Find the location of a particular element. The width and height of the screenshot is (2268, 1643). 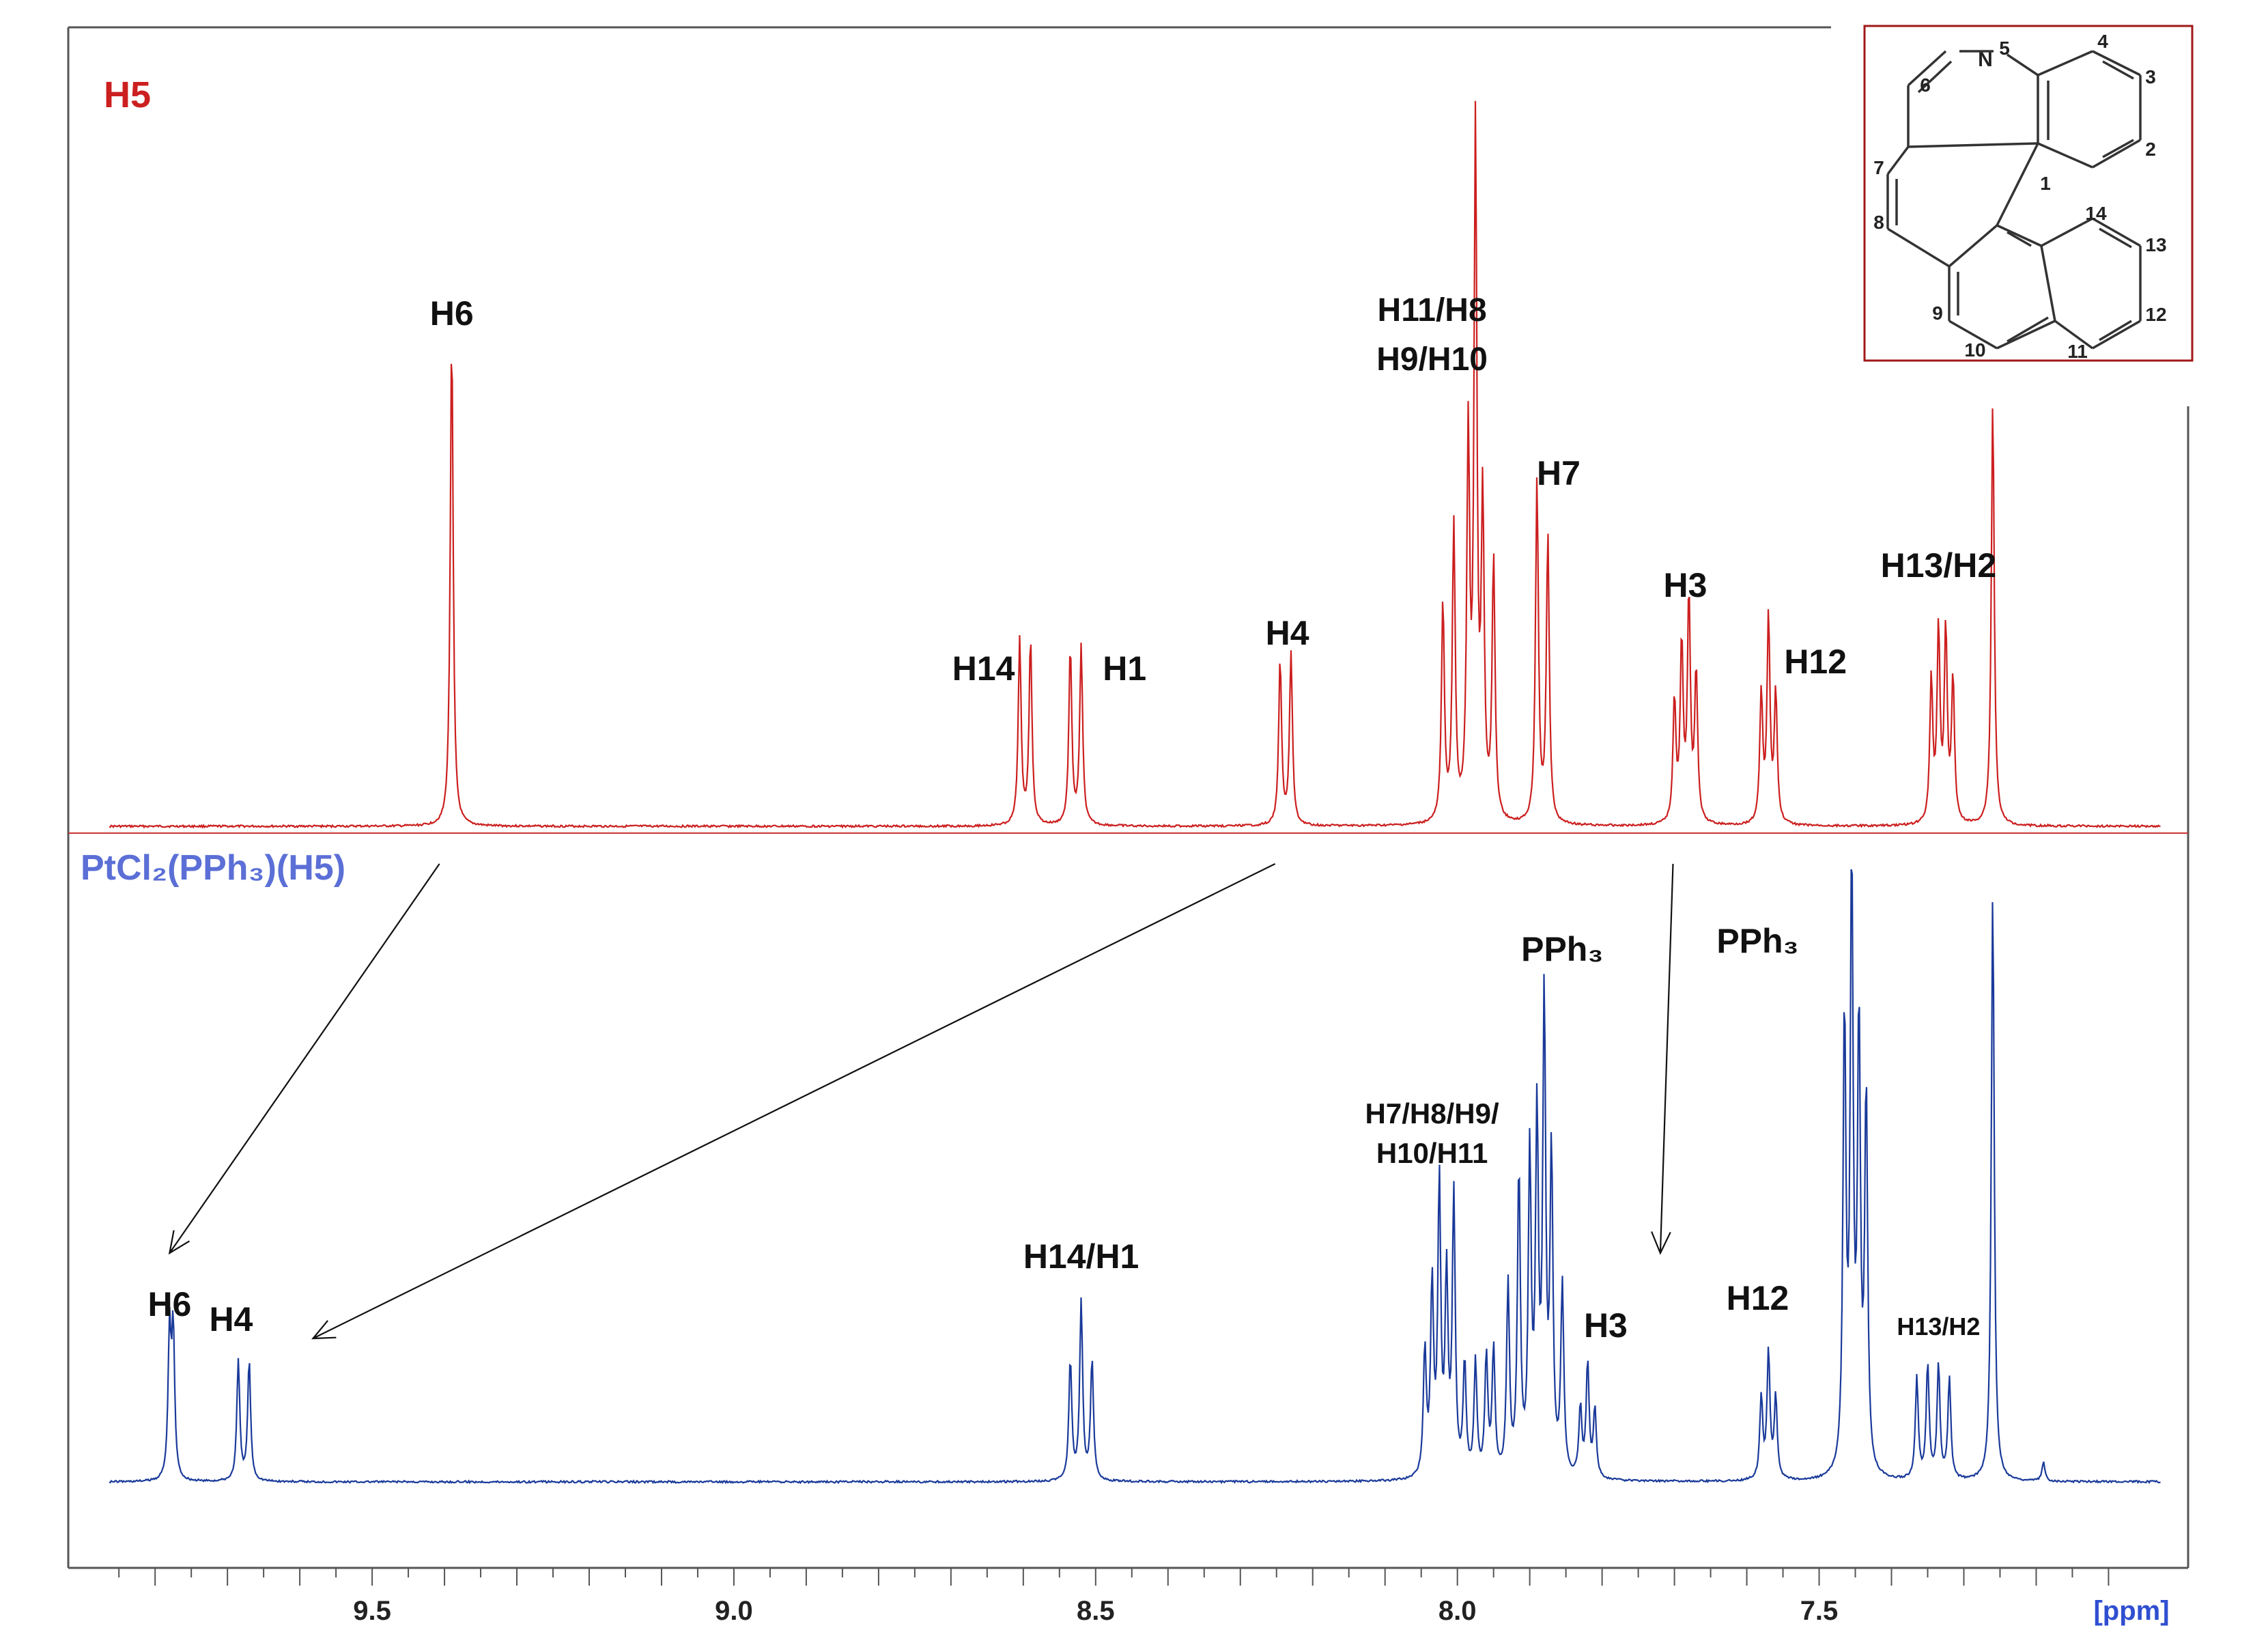

structure-bonds is located at coordinates (2014, 200).